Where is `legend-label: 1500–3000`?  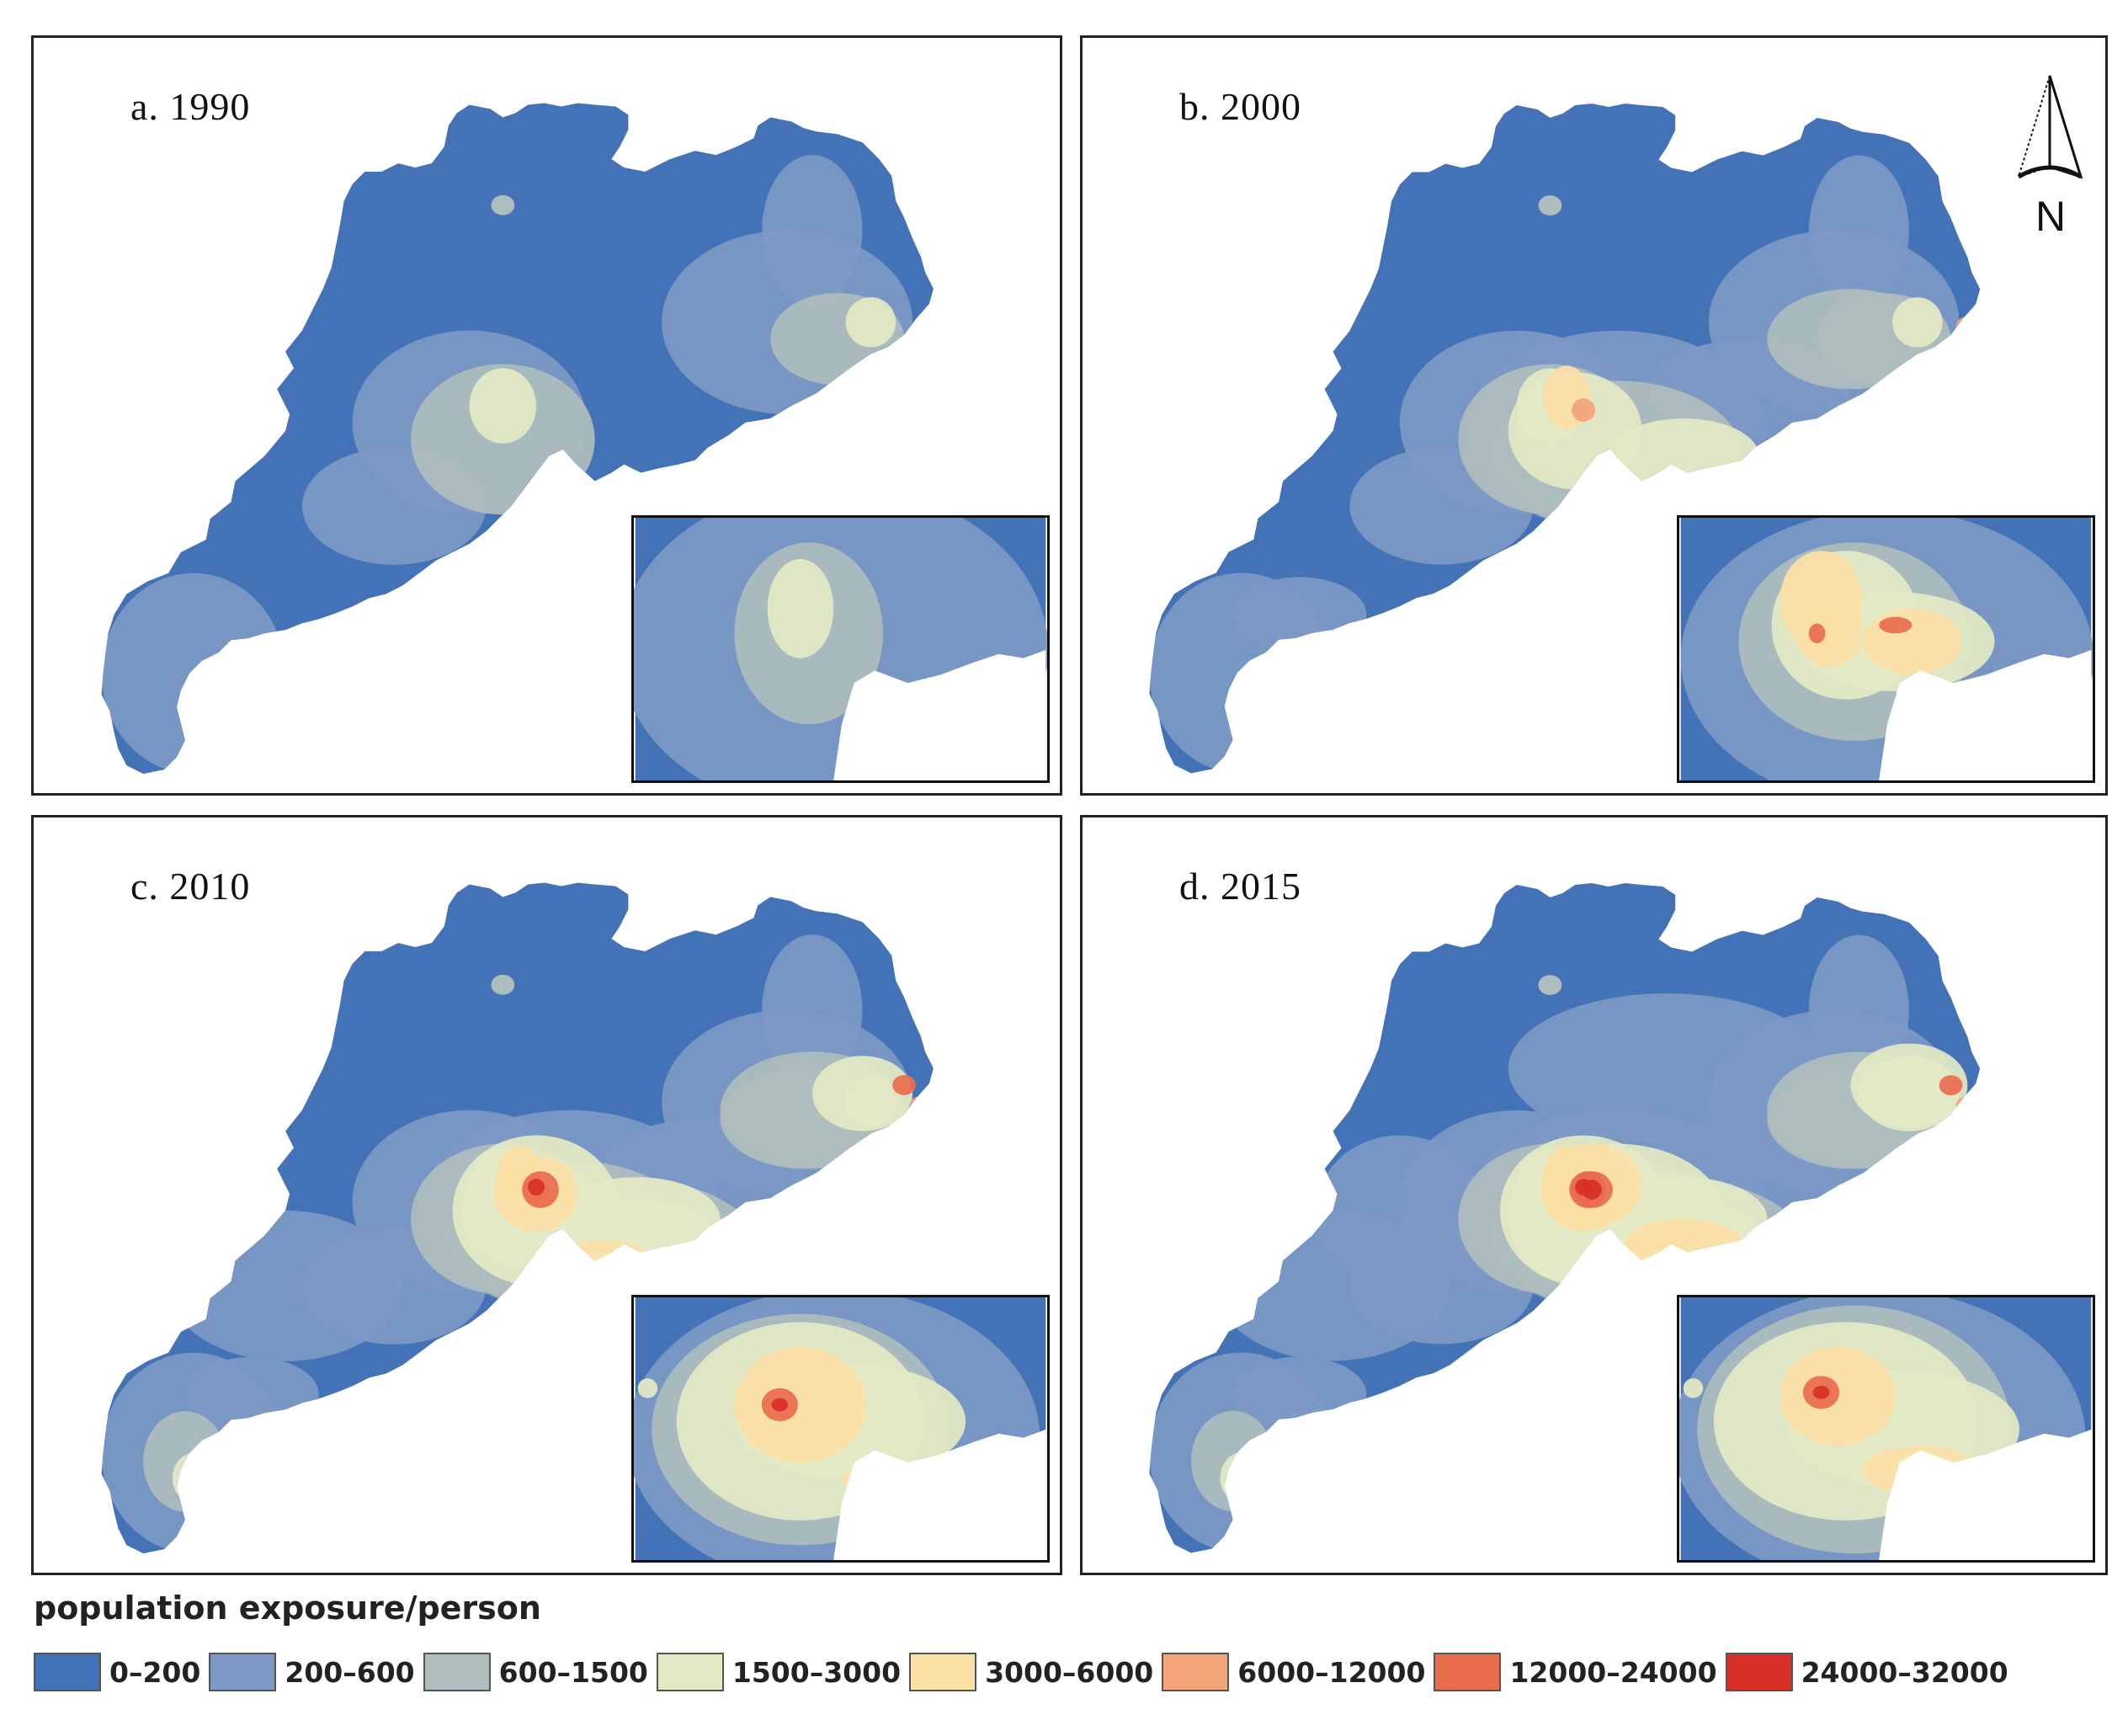 legend-label: 1500–3000 is located at coordinates (817, 1672).